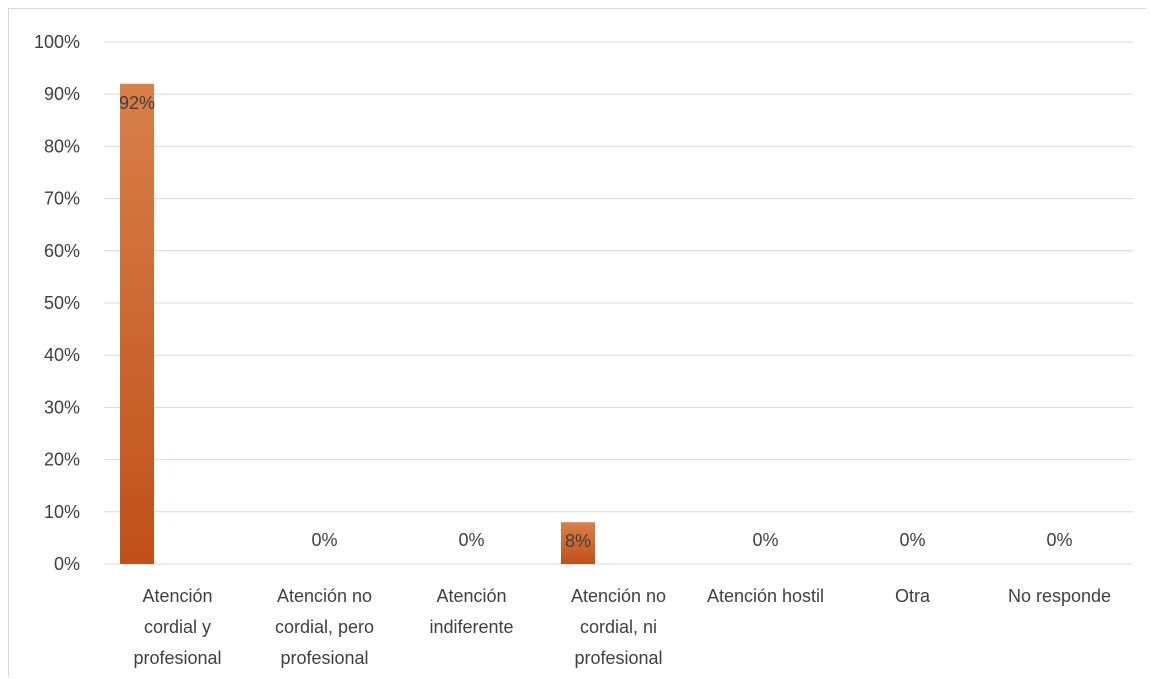 The width and height of the screenshot is (1150, 679). What do you see at coordinates (62, 407) in the screenshot?
I see `y-tick-label: 30%` at bounding box center [62, 407].